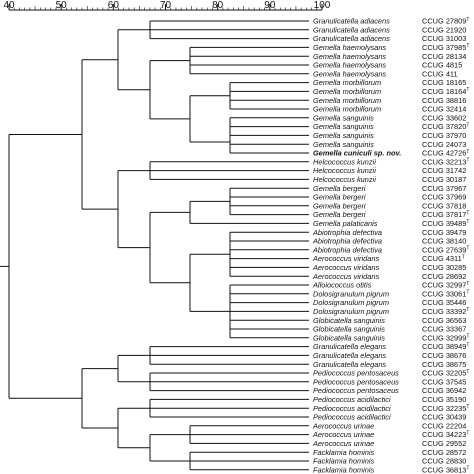 This screenshot has width=474, height=474. I want to click on leaf-strain: CCUG 18165, so click(444, 82).